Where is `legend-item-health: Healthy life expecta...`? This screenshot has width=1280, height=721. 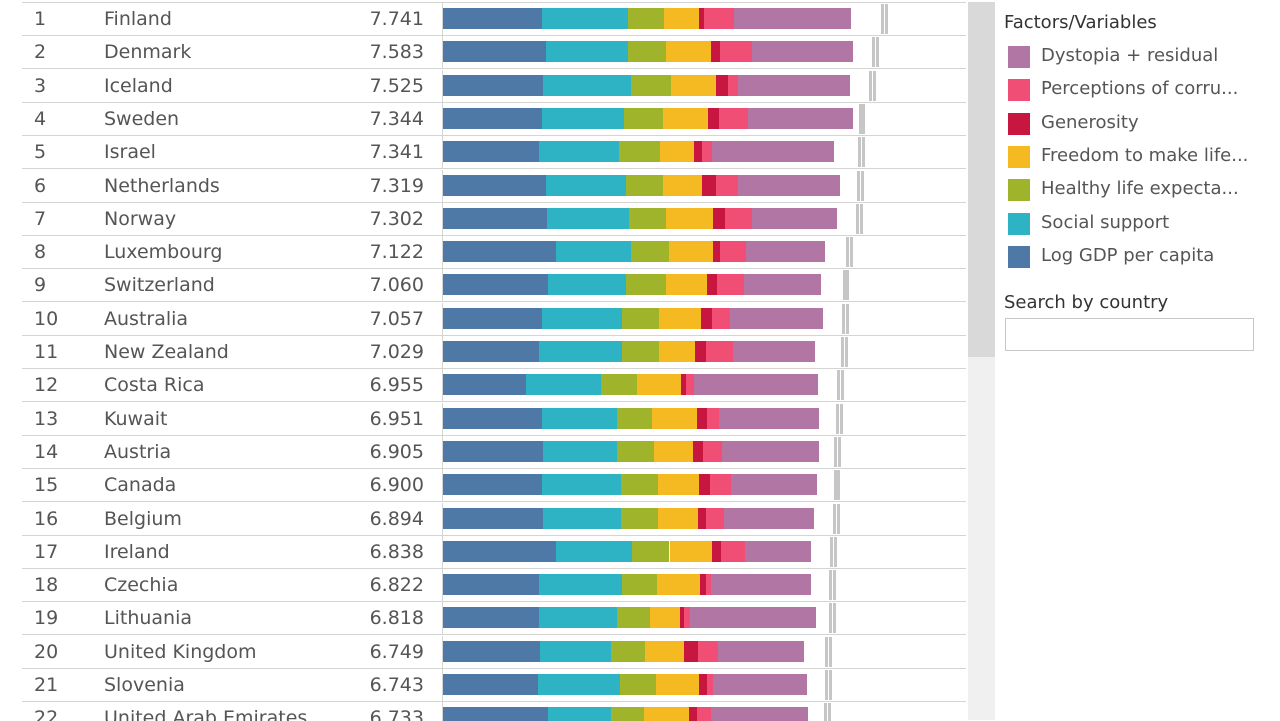 legend-item-health: Healthy life expecta... is located at coordinates (1138, 189).